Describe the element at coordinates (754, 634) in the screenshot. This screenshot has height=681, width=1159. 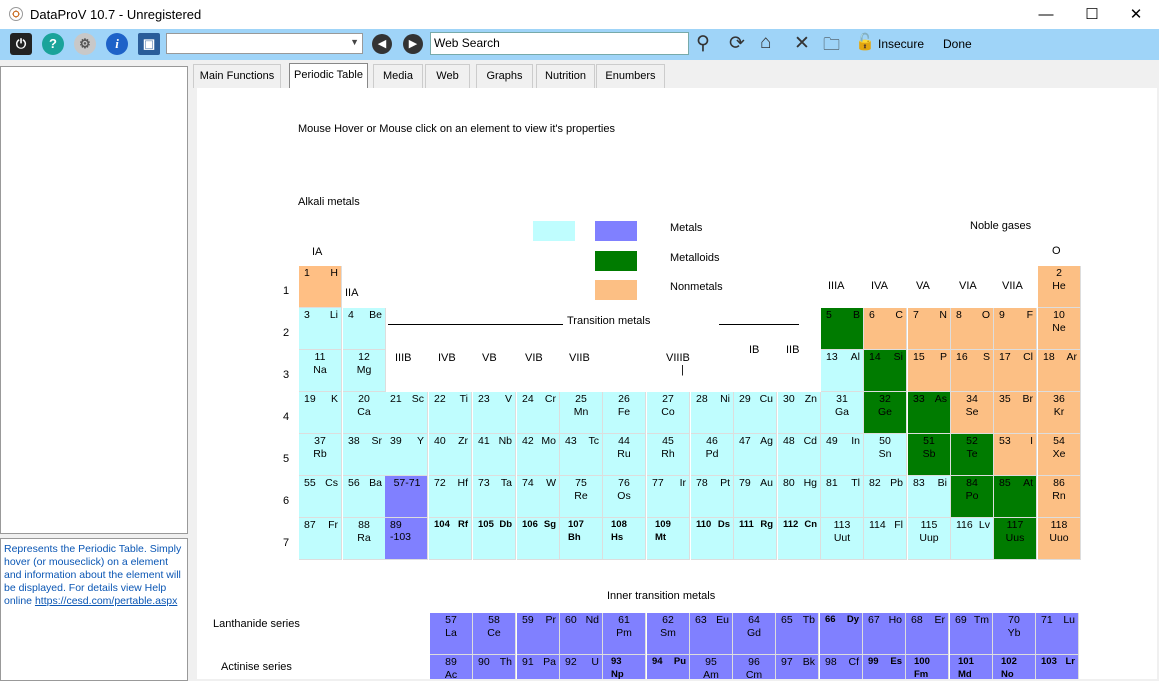
I see `lanthanide-gd: 64 Gd` at that location.